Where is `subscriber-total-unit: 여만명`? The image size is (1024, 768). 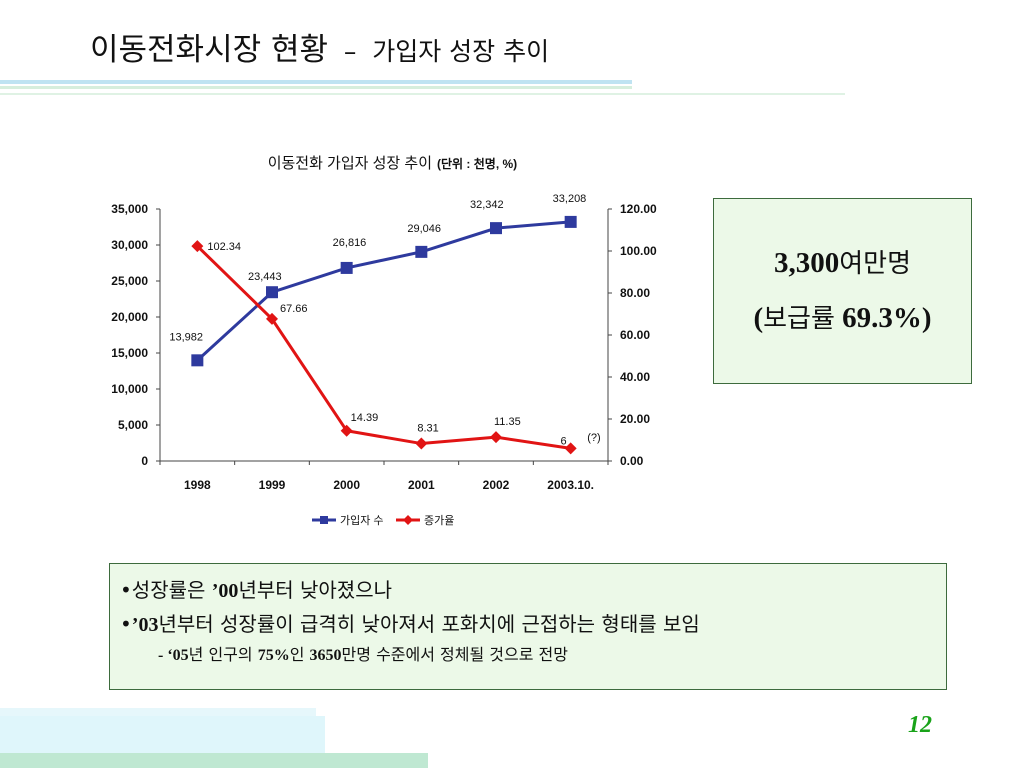 subscriber-total-unit: 여만명 is located at coordinates (875, 264).